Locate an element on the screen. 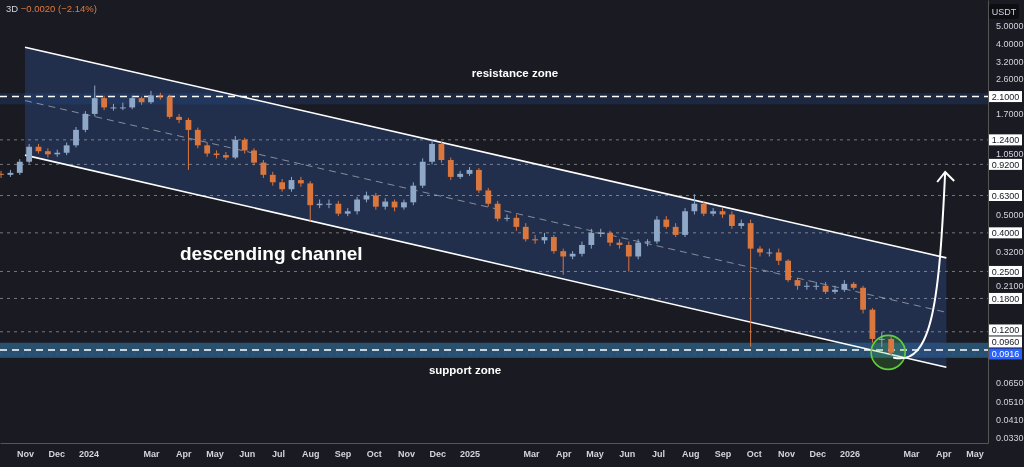  y-axis-title: USDT is located at coordinates (1004, 12).